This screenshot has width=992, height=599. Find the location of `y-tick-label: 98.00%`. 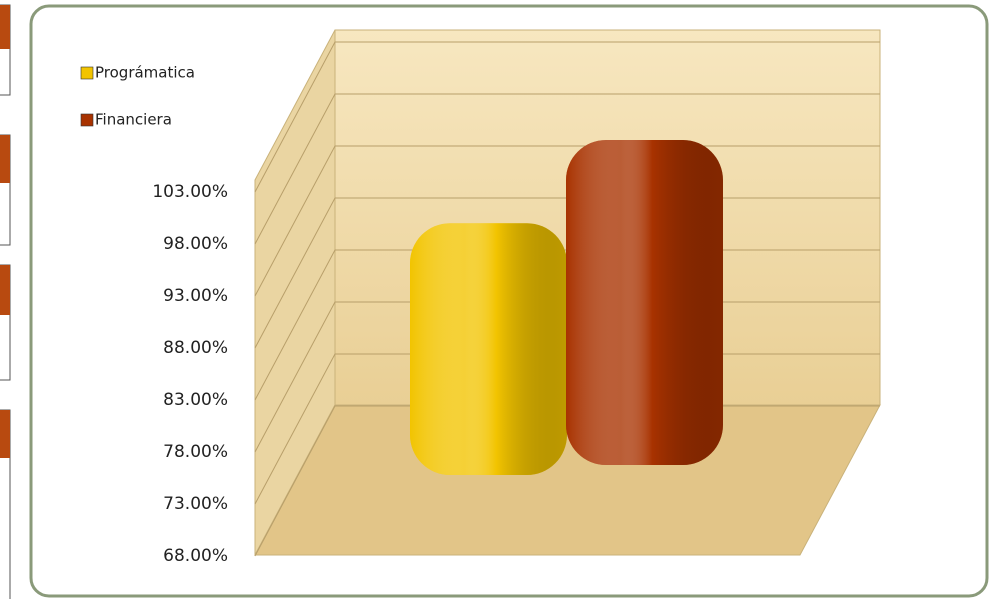

y-tick-label: 98.00% is located at coordinates (195, 244).